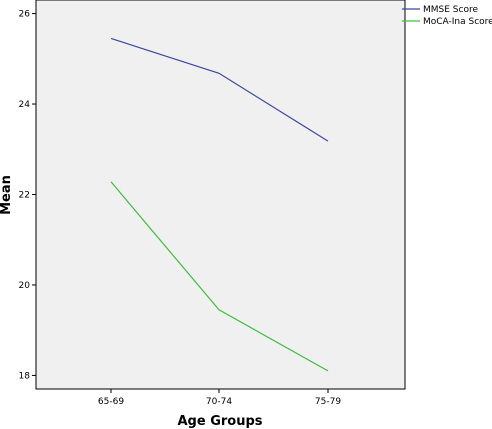 The image size is (492, 429). I want to click on x-axis-title: Age Groups, so click(219, 421).